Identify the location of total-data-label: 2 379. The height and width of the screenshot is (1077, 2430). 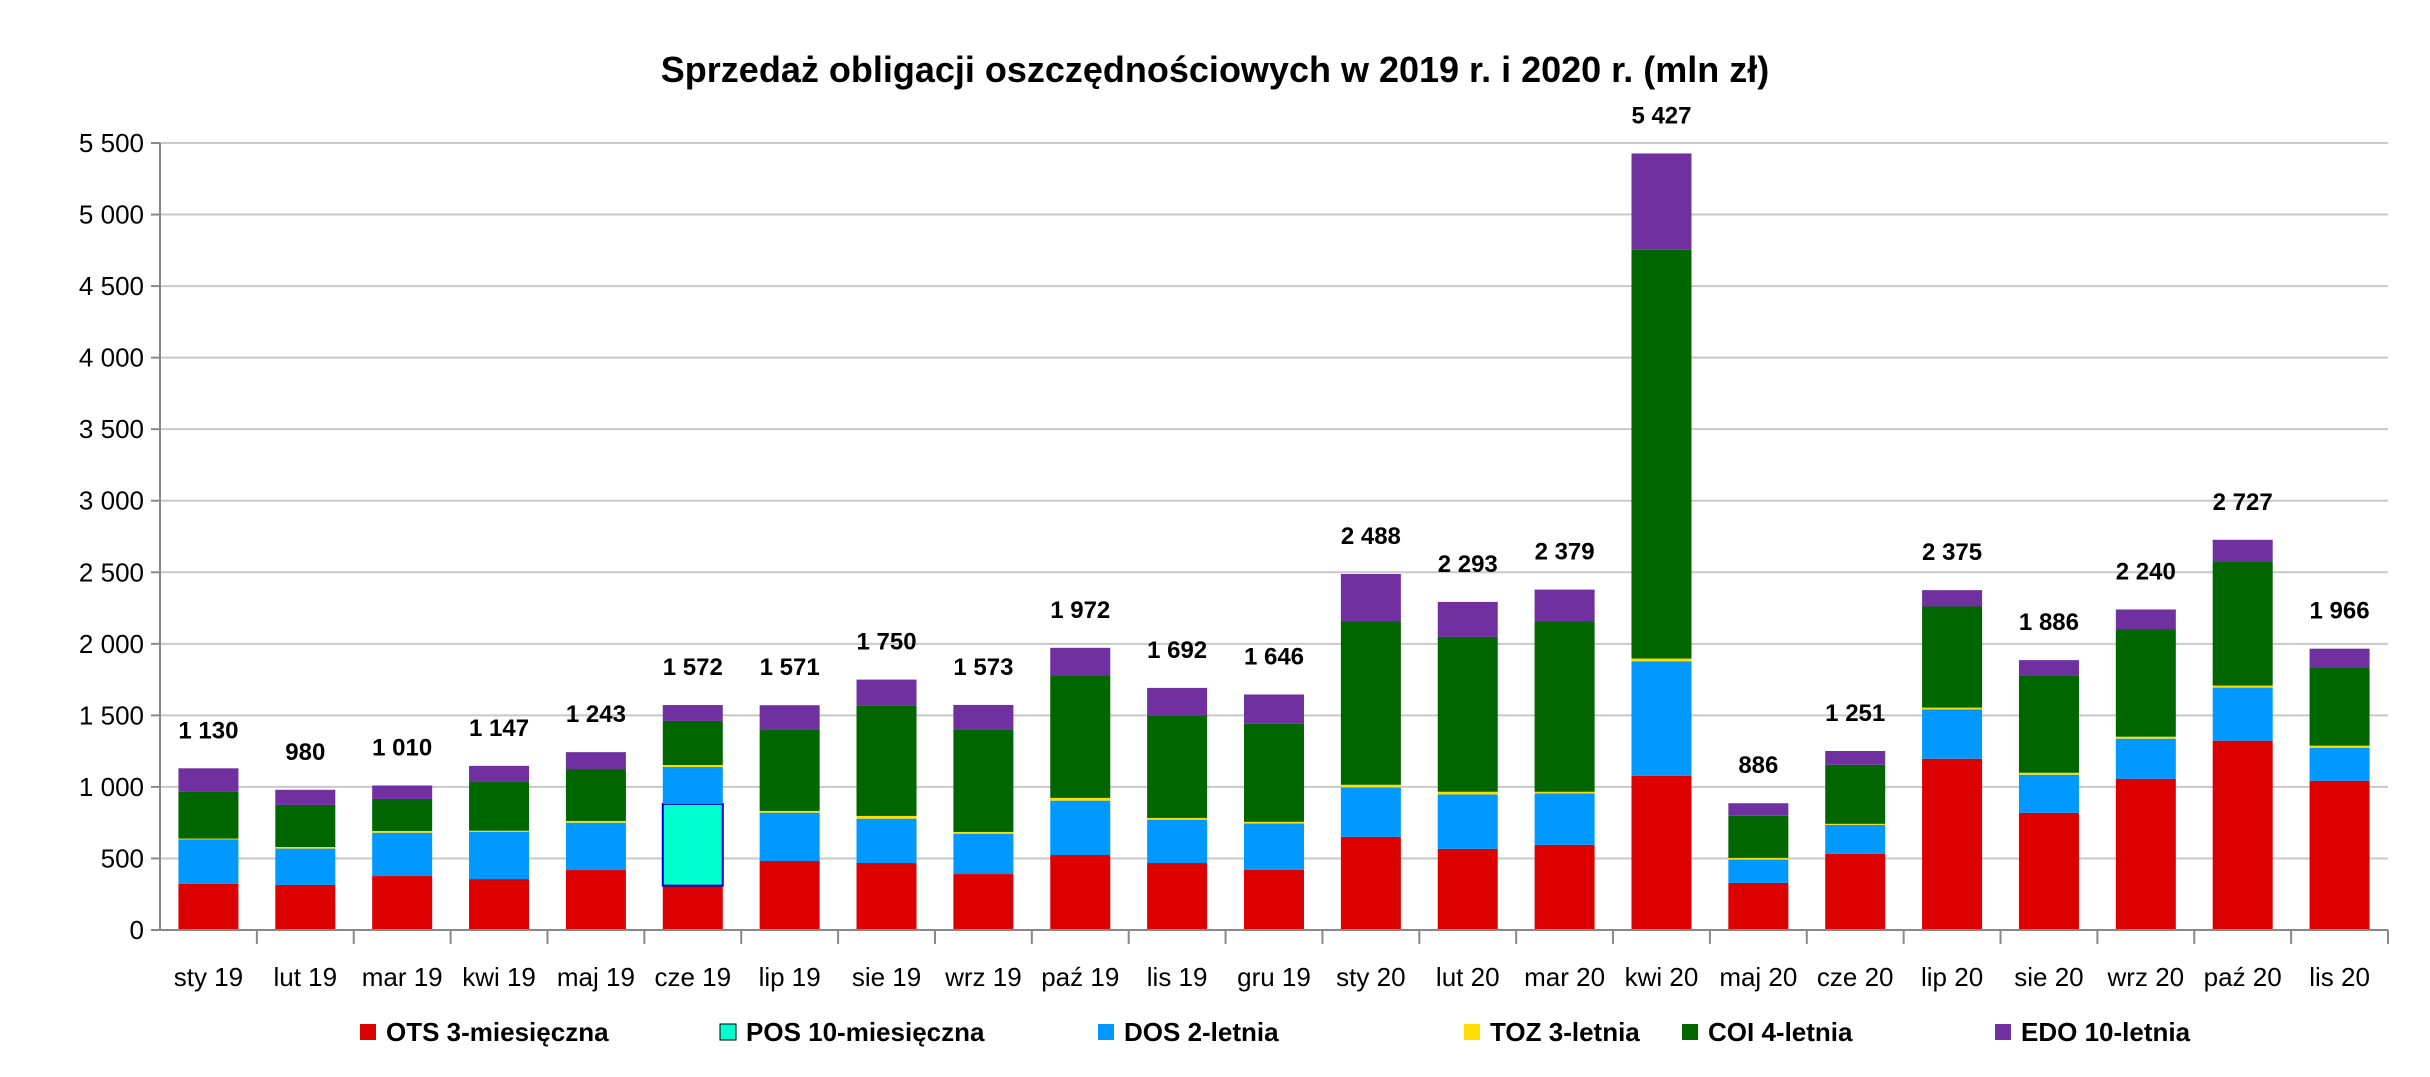
(1565, 552).